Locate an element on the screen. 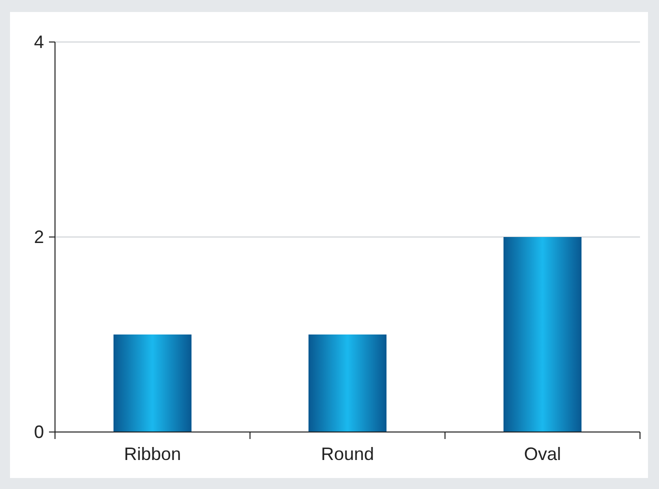 The image size is (659, 489). x-tick-label: Oval is located at coordinates (543, 454).